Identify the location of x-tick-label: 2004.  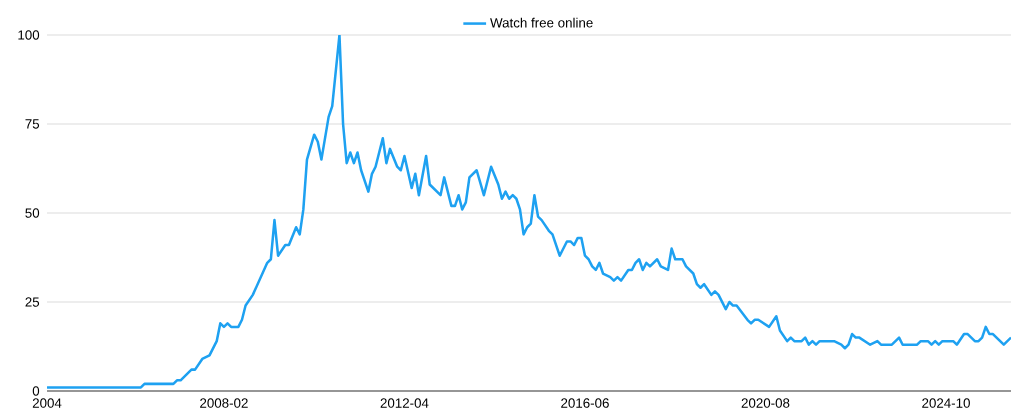
(47, 403).